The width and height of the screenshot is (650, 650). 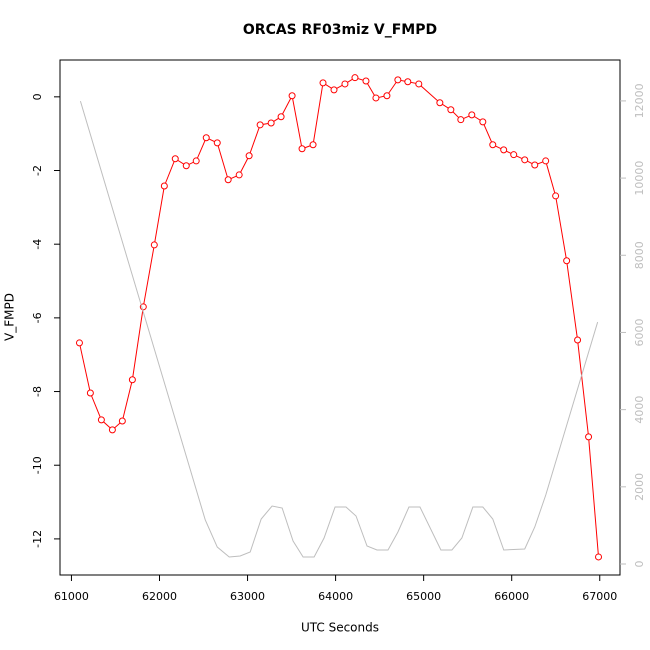 I want to click on x-tick-label: 64000, so click(x=335, y=596).